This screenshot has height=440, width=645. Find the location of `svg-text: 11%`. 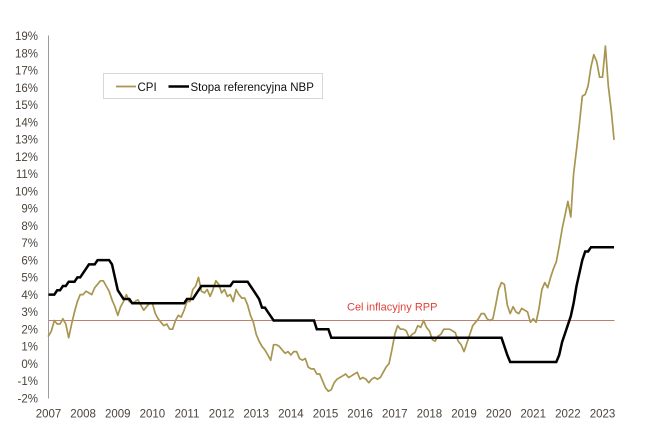

svg-text: 11% is located at coordinates (27, 175).